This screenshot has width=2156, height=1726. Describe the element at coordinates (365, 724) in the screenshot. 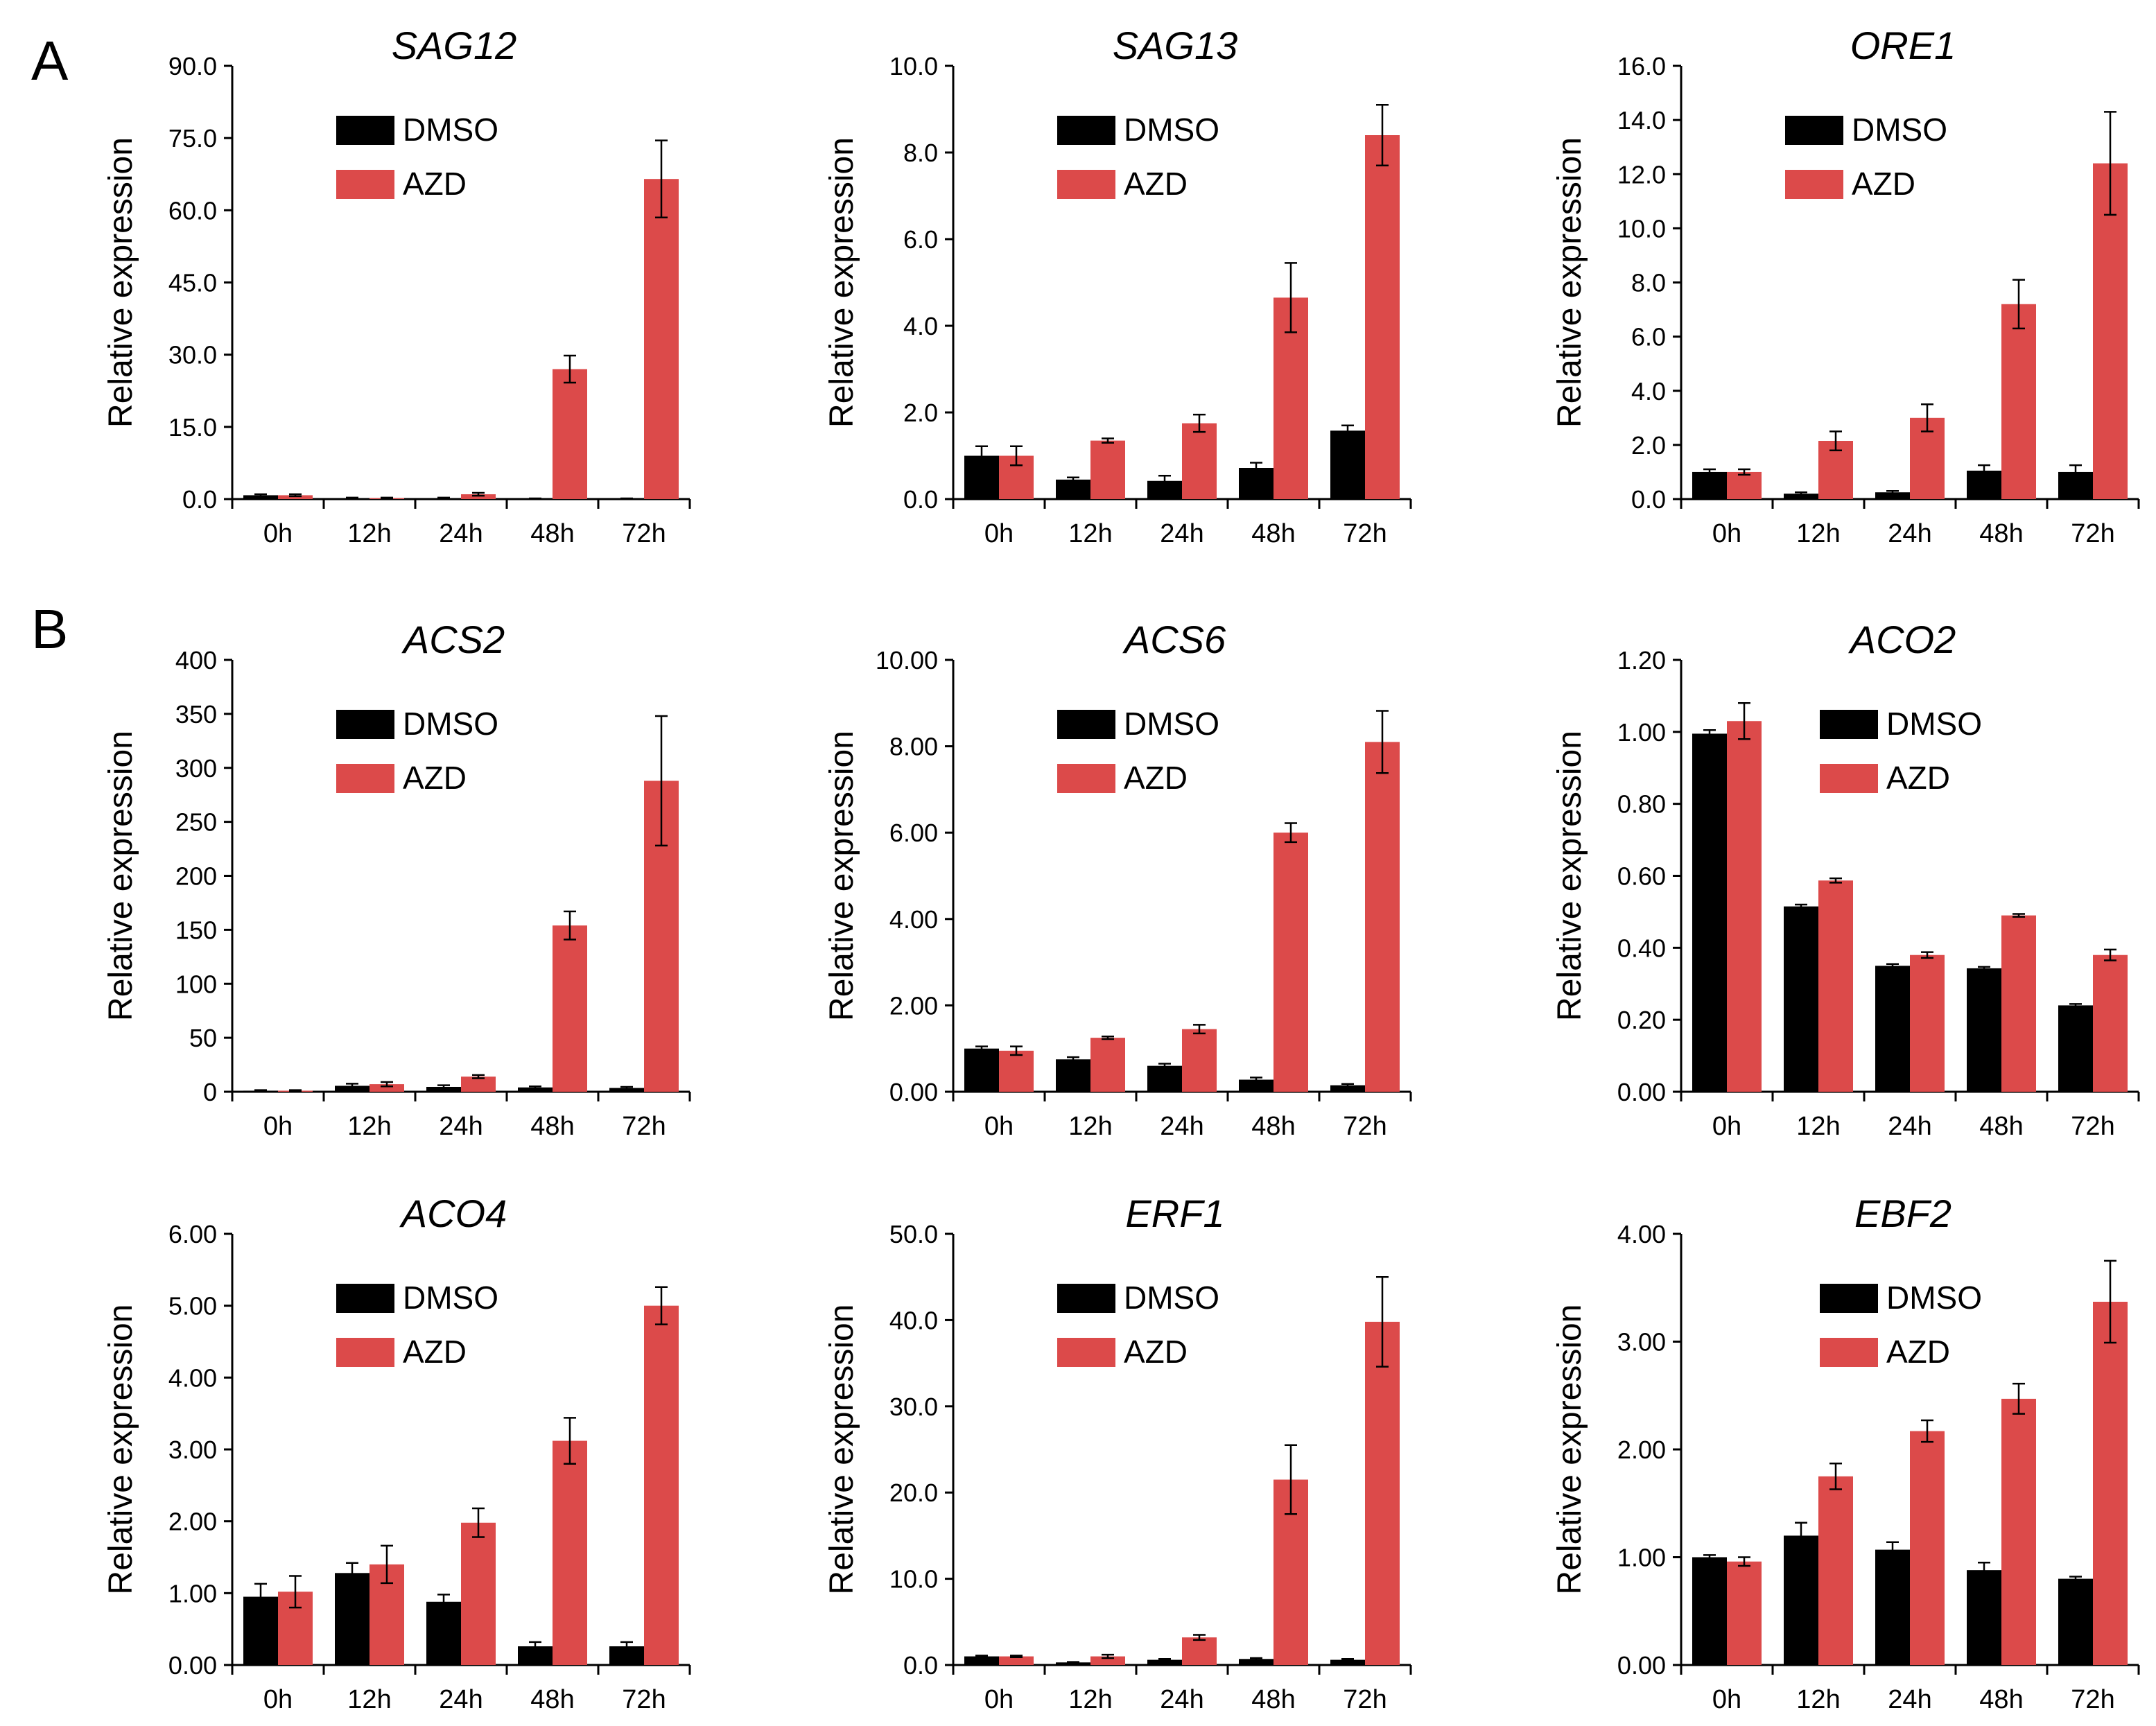

I see `chart-acs2-legend-swatch-dmso` at that location.